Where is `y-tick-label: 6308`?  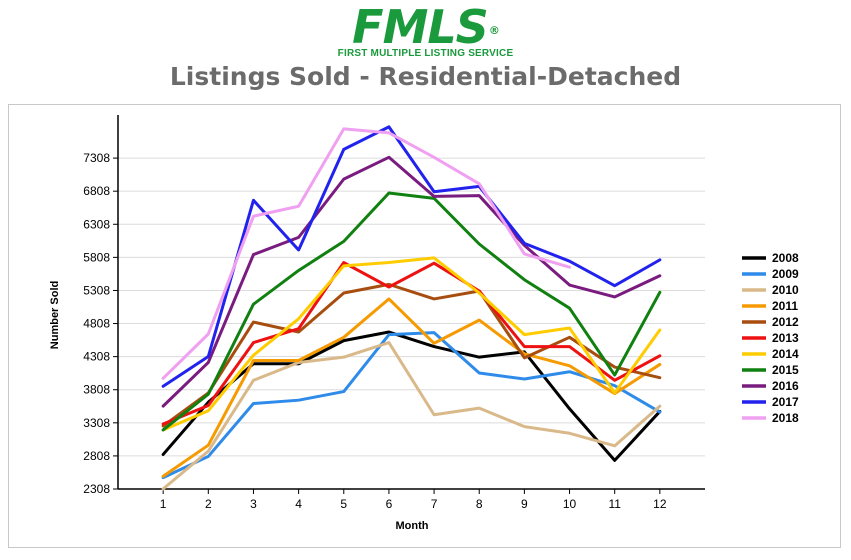
y-tick-label: 6308 is located at coordinates (96, 224).